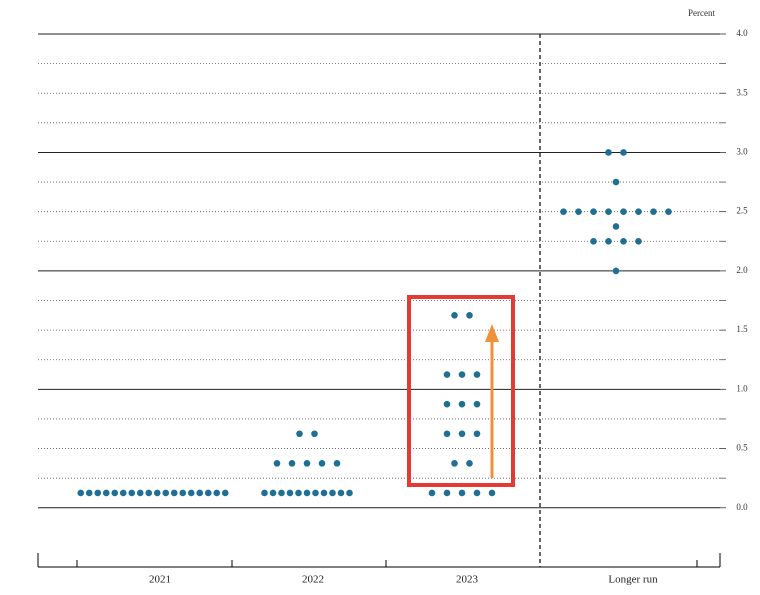  What do you see at coordinates (742, 270) in the screenshot?
I see `y-tick-label: 2.0` at bounding box center [742, 270].